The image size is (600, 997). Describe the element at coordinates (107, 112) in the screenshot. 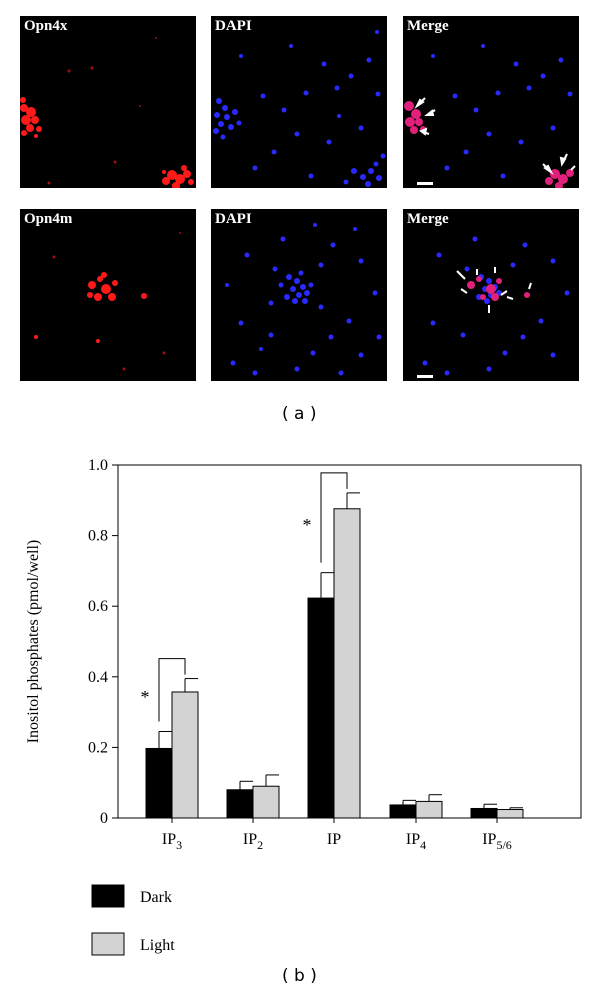

I see `panel-opn4x-image` at that location.